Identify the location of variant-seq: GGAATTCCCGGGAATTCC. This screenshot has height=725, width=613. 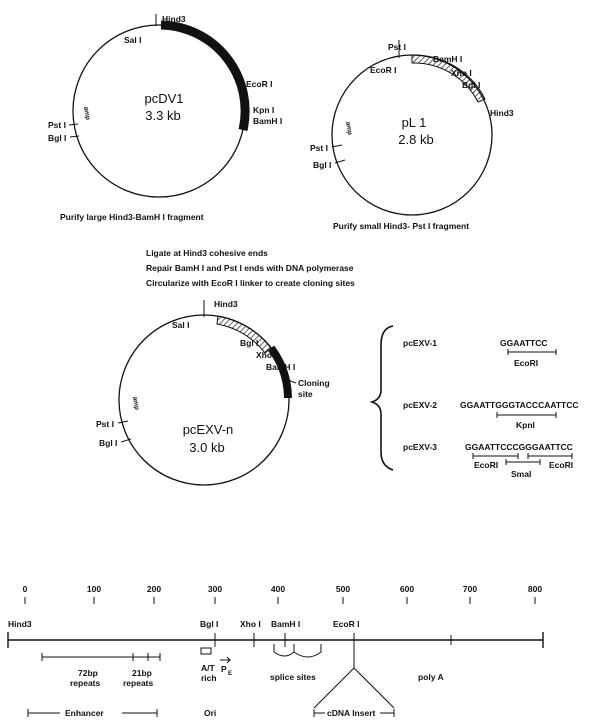
(519, 447).